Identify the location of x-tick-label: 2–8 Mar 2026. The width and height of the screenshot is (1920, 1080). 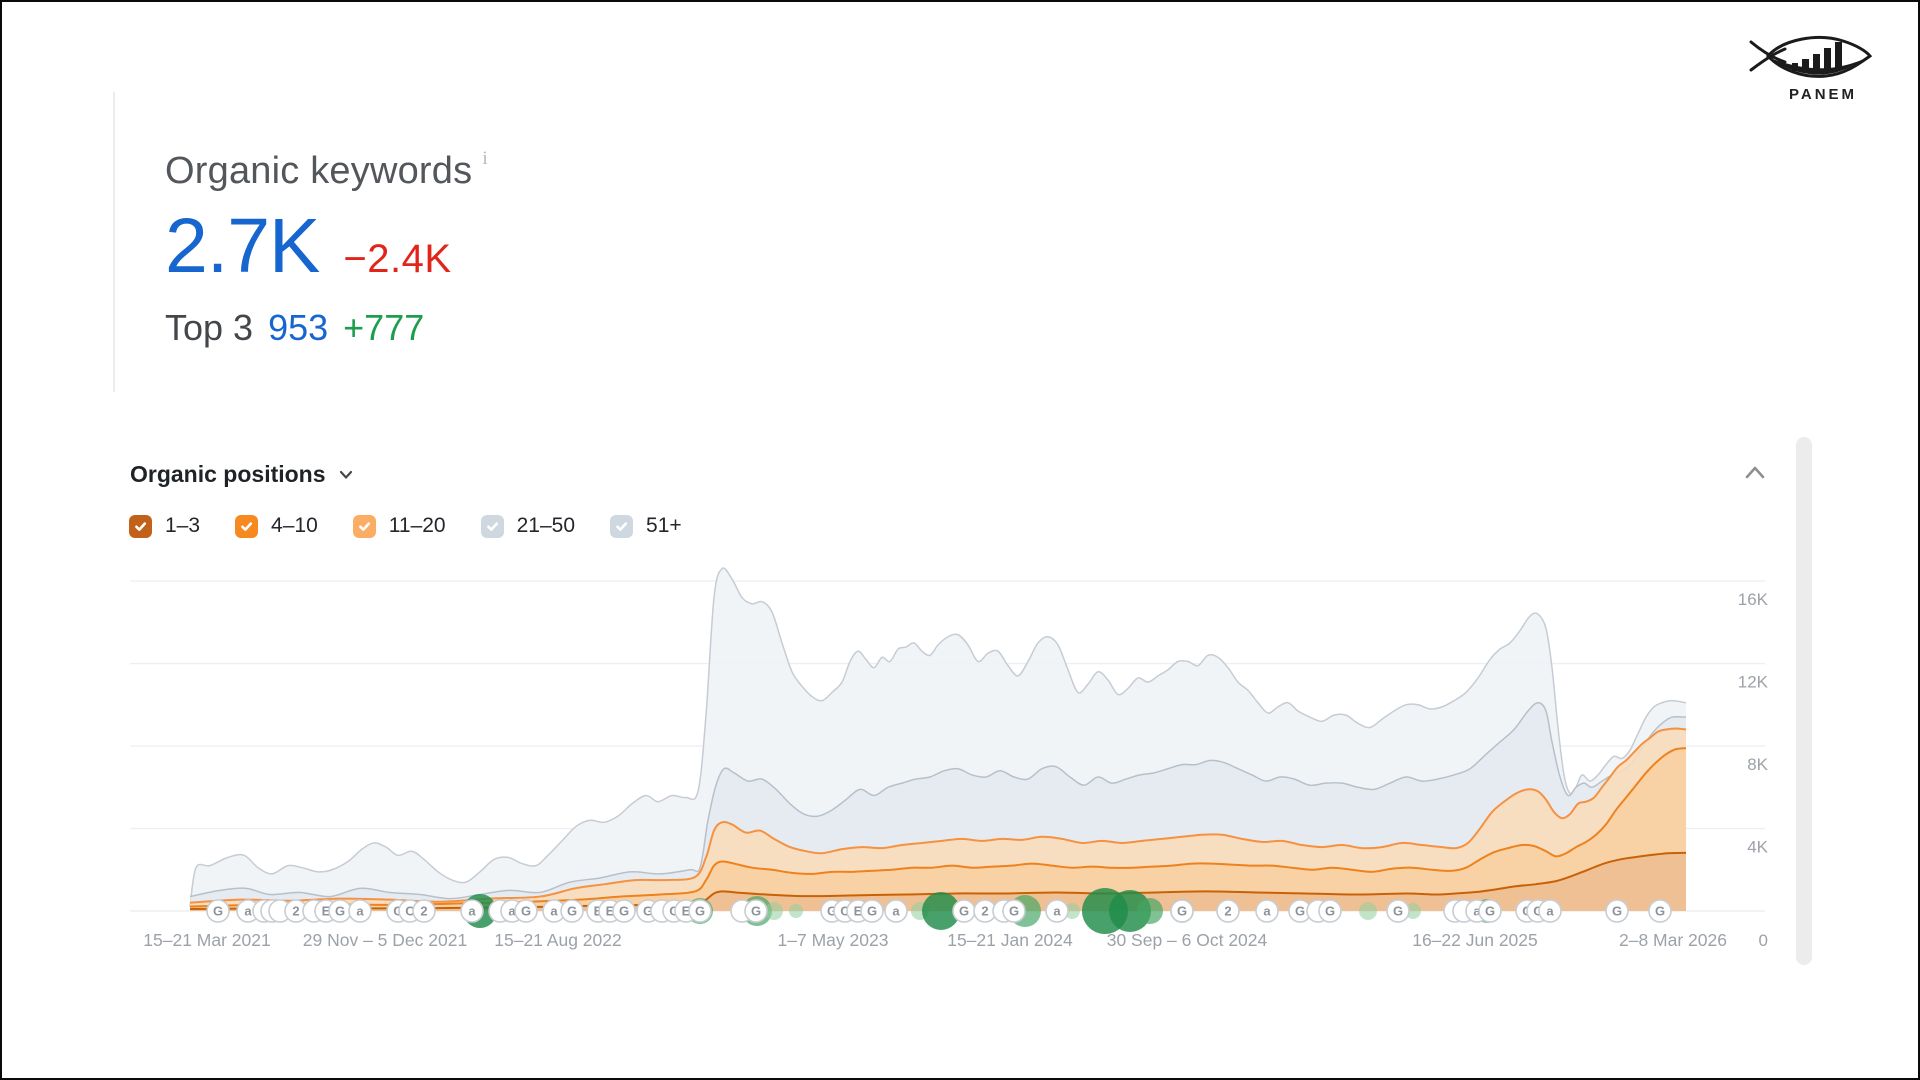
(1673, 940).